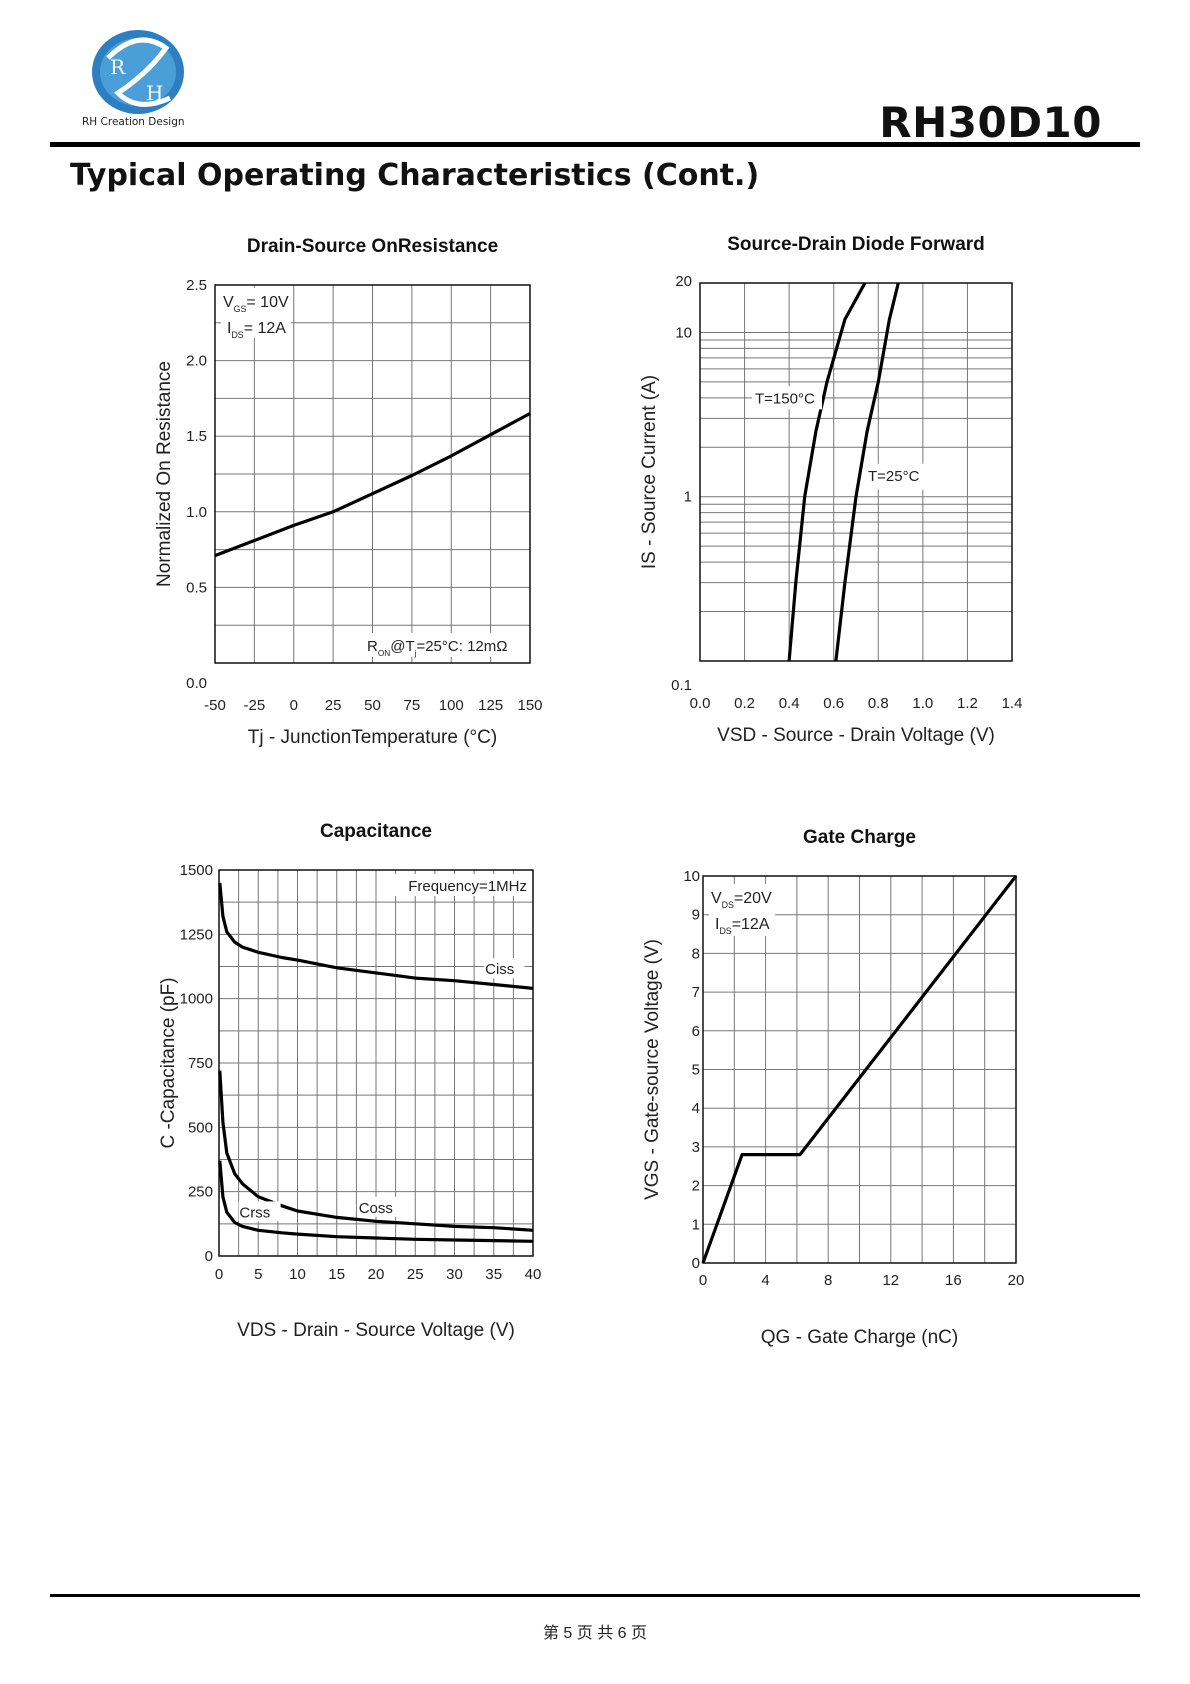 The width and height of the screenshot is (1190, 1684). Describe the element at coordinates (691, 876) in the screenshot. I see `gate-ytick: 10` at that location.